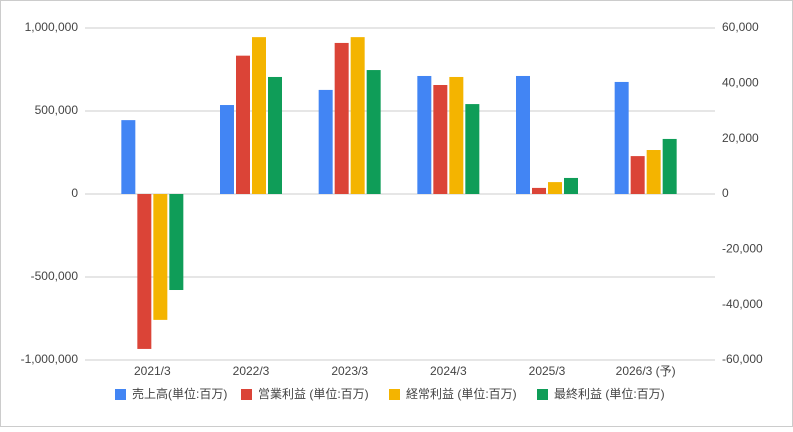 This screenshot has width=793, height=432. Describe the element at coordinates (742, 304) in the screenshot. I see `y2-tick-label: -40,000` at that location.